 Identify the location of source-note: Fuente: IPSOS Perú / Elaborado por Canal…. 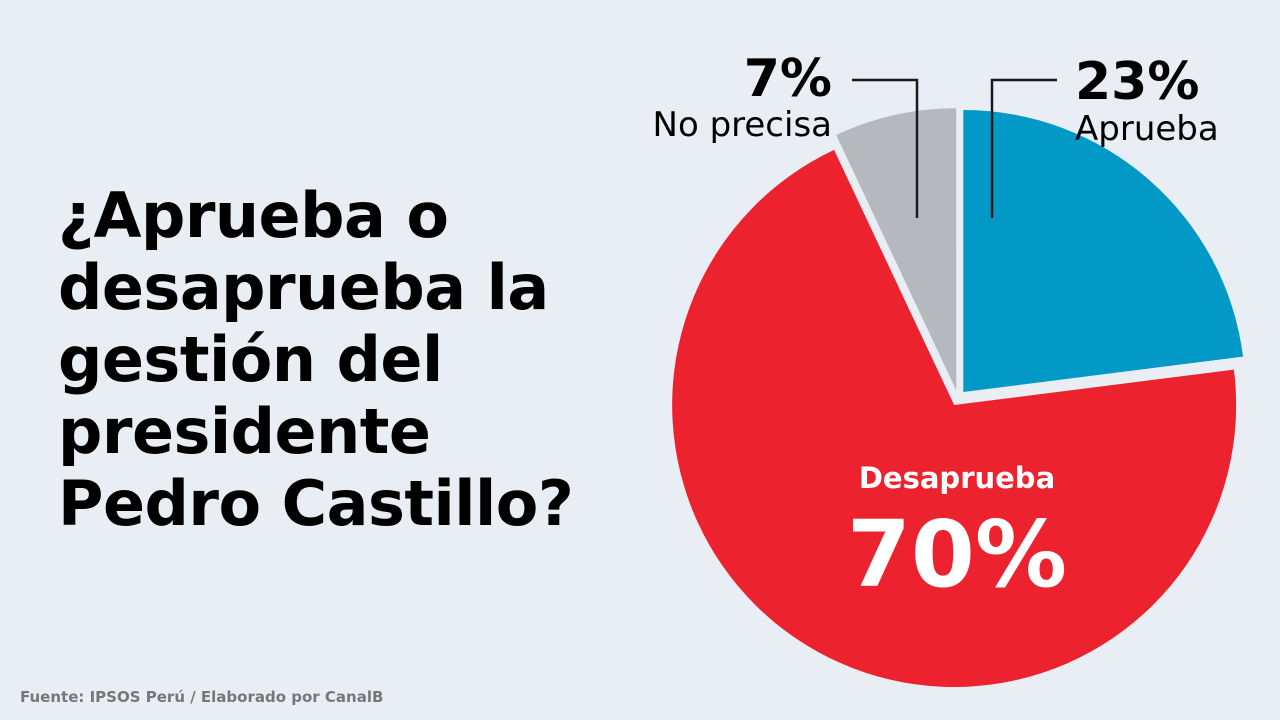
(202, 697).